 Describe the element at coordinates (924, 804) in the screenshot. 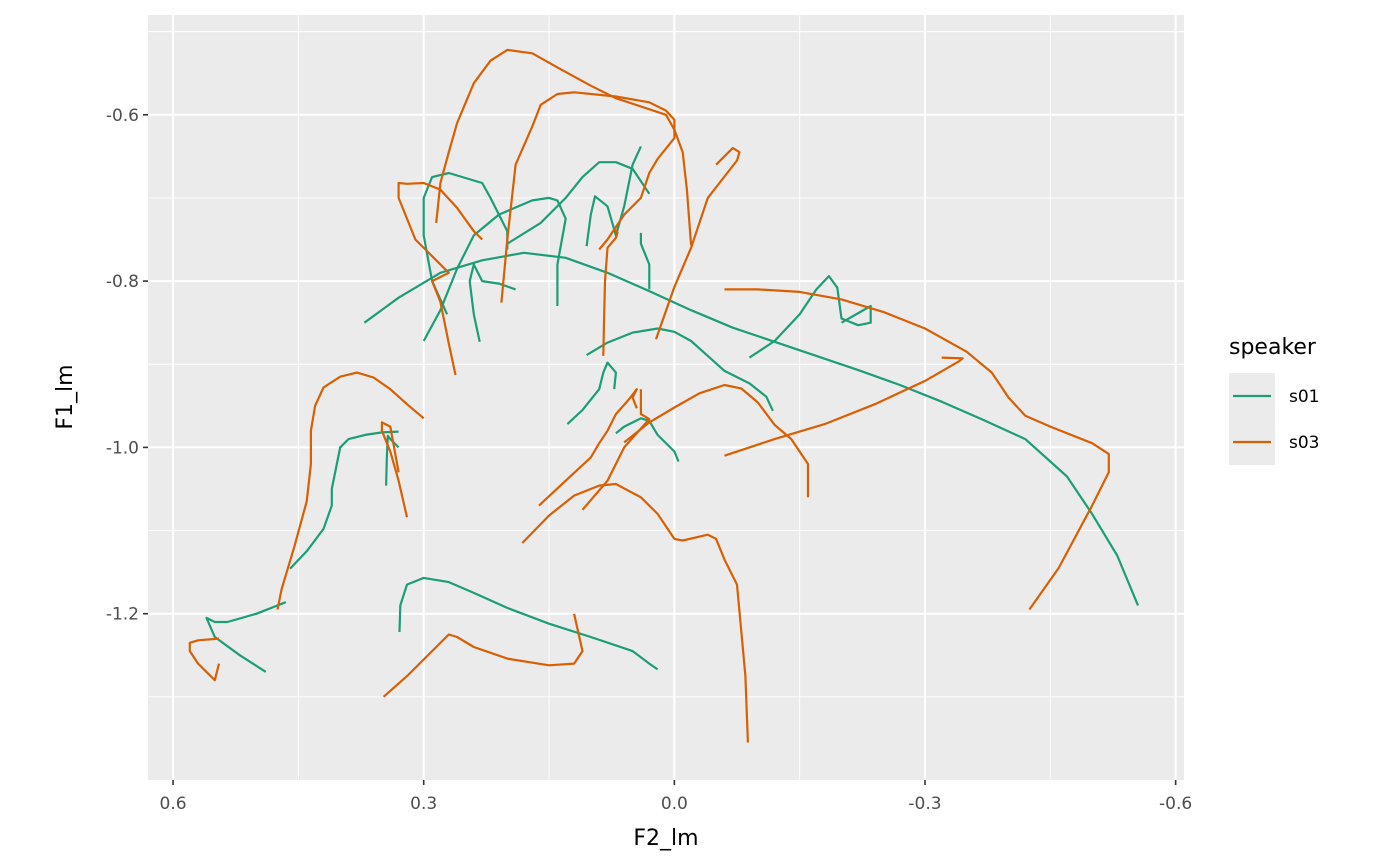

I see `x-tick-label: -0.3` at that location.